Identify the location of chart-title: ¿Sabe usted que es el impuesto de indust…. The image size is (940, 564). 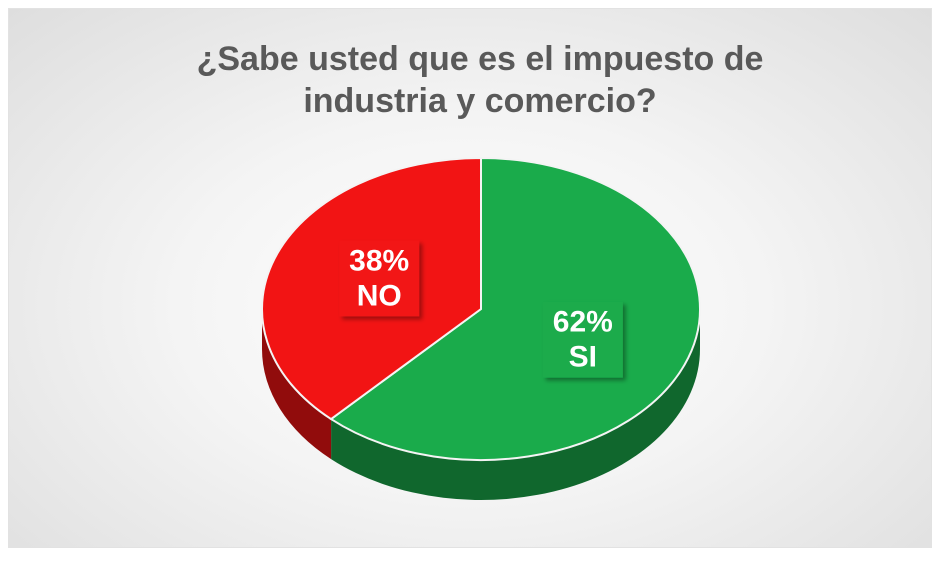
(480, 80).